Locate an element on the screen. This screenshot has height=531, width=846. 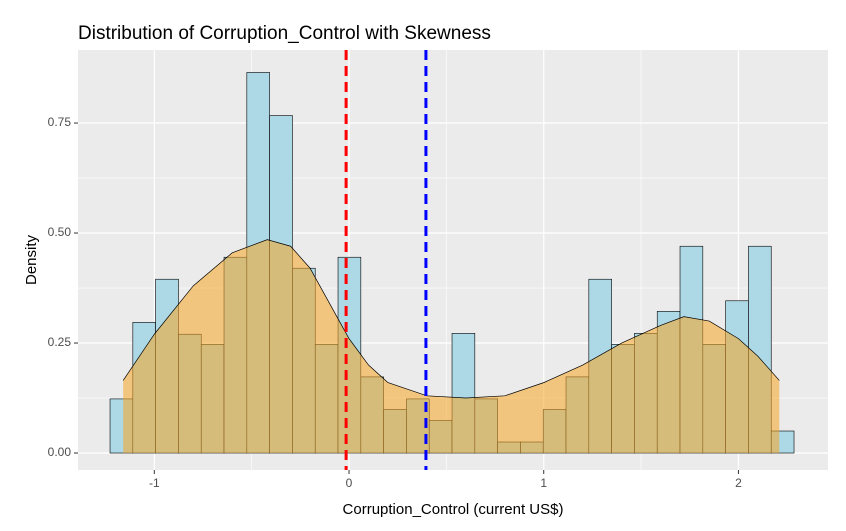
x-tick-label: -1 is located at coordinates (154, 483).